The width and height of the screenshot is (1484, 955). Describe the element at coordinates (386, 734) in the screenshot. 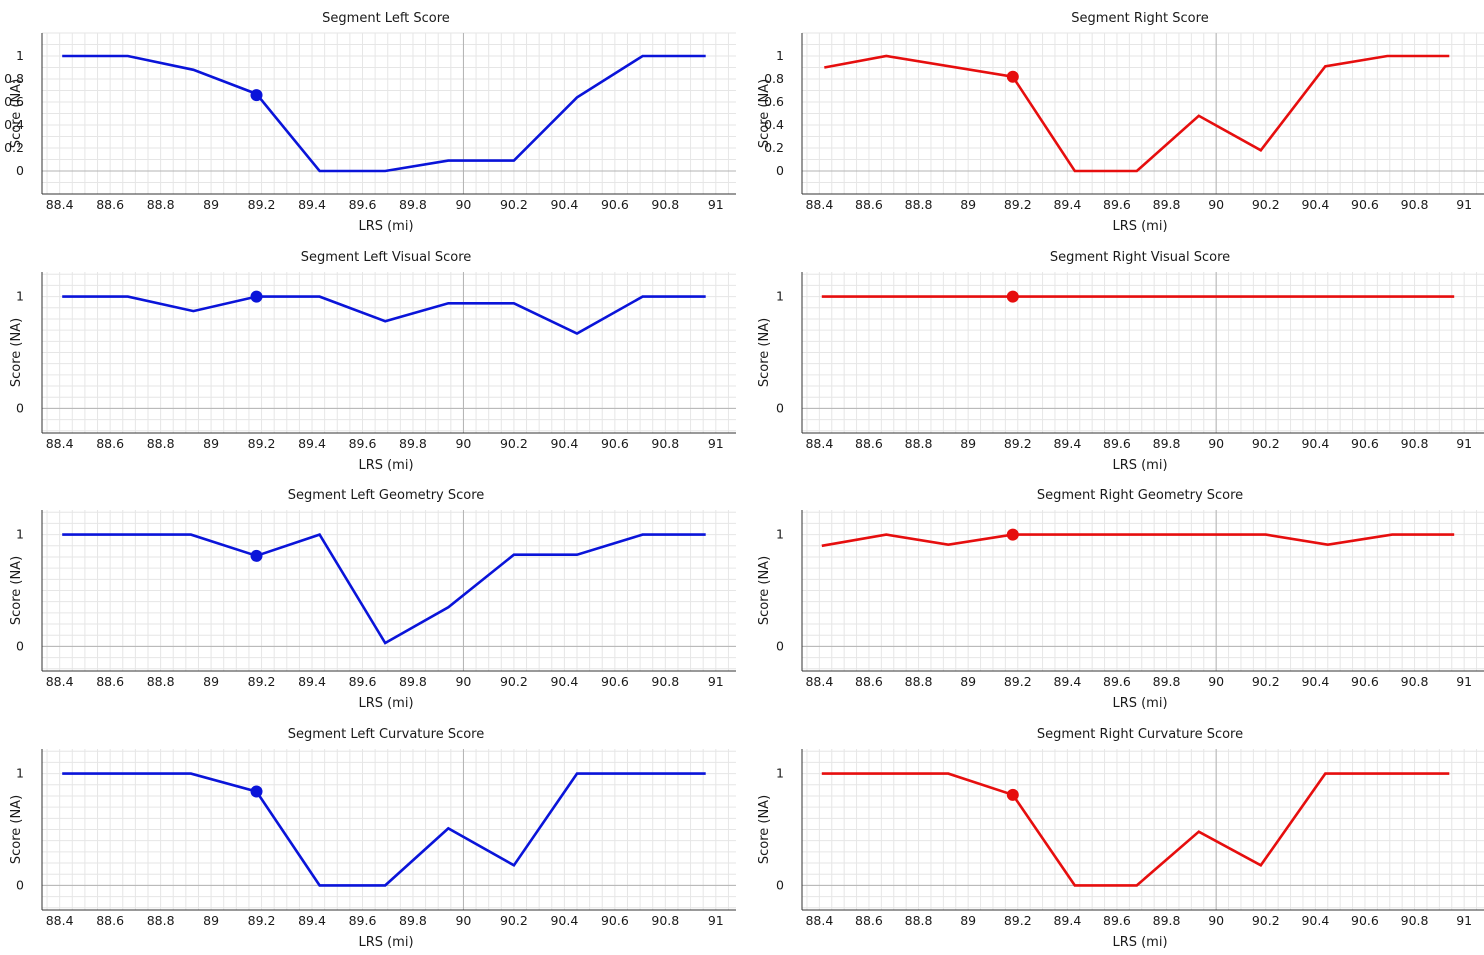

I see `chart-title: Segment Left Curvature Score` at that location.